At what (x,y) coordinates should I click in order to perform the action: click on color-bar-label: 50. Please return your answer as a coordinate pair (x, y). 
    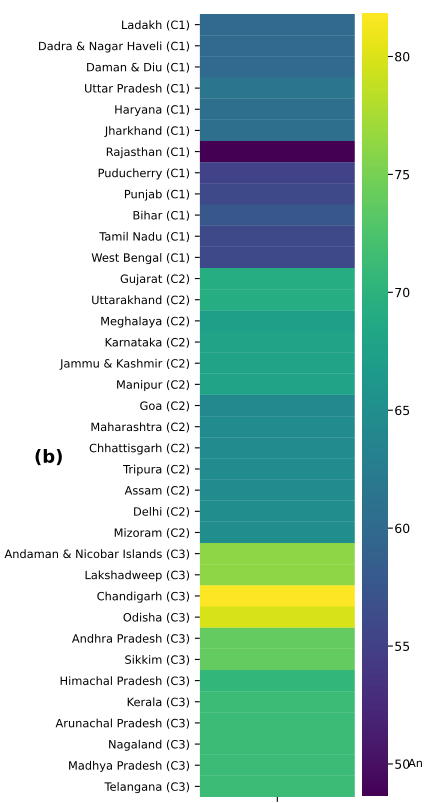
    Looking at the image, I should click on (402, 764).